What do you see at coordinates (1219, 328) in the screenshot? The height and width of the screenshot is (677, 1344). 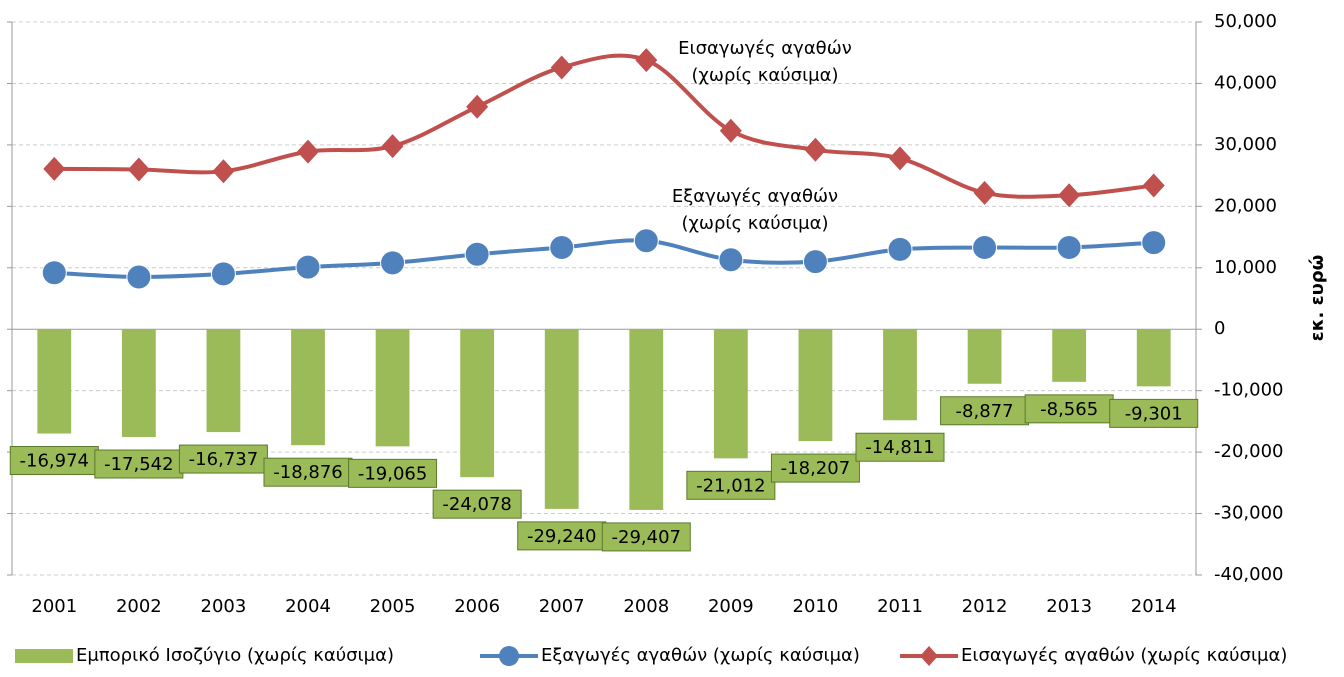 I see `y-tick-label: 0` at bounding box center [1219, 328].